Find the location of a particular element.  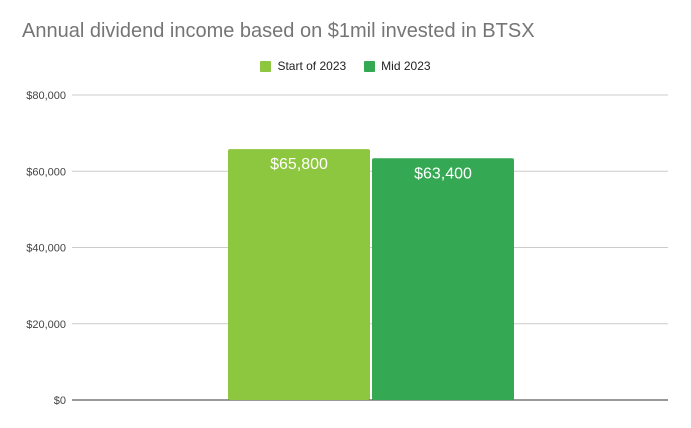

legend-label-mid-2023: Mid 2023 is located at coordinates (406, 66).